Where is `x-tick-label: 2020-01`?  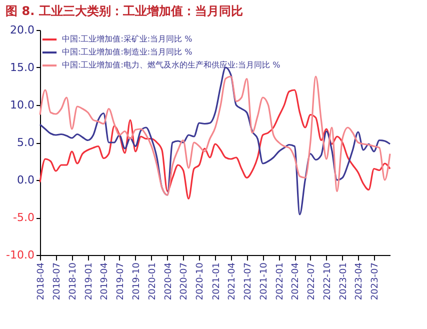
x-tick-label: 2020-01 is located at coordinates (153, 281).